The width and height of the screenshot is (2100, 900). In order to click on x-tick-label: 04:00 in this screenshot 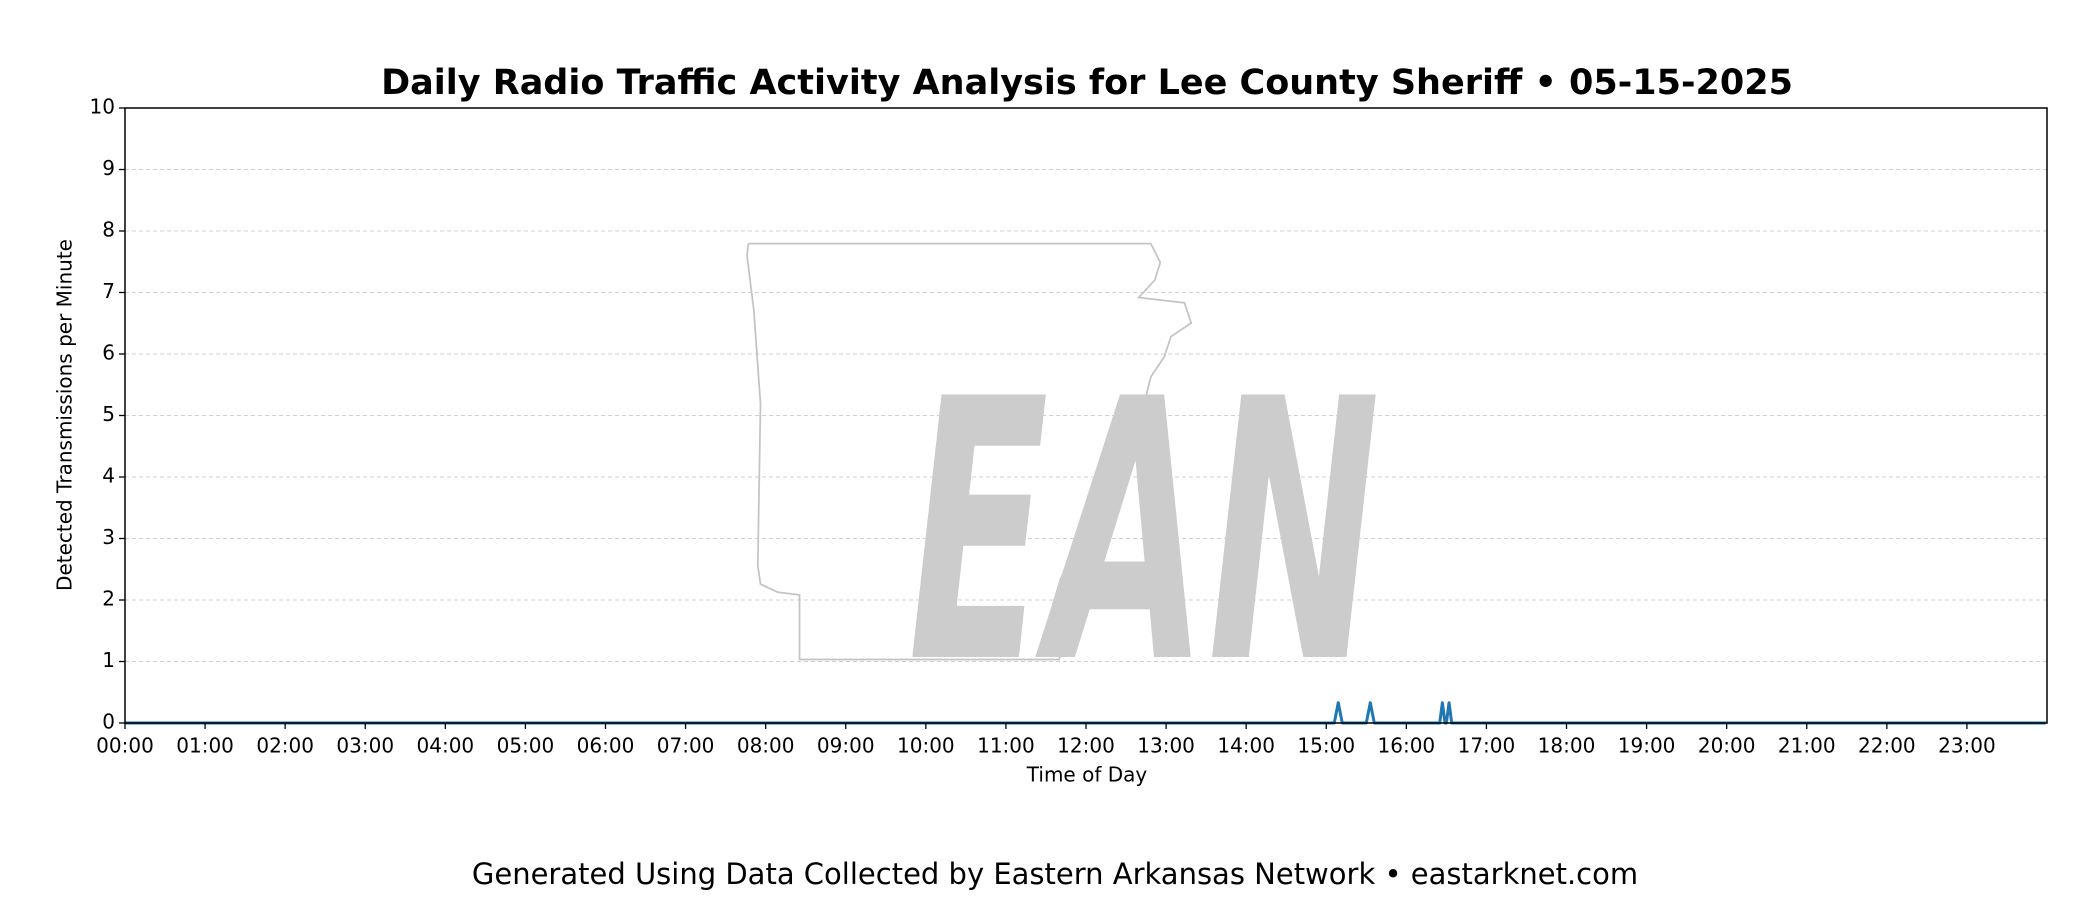, I will do `click(446, 746)`.